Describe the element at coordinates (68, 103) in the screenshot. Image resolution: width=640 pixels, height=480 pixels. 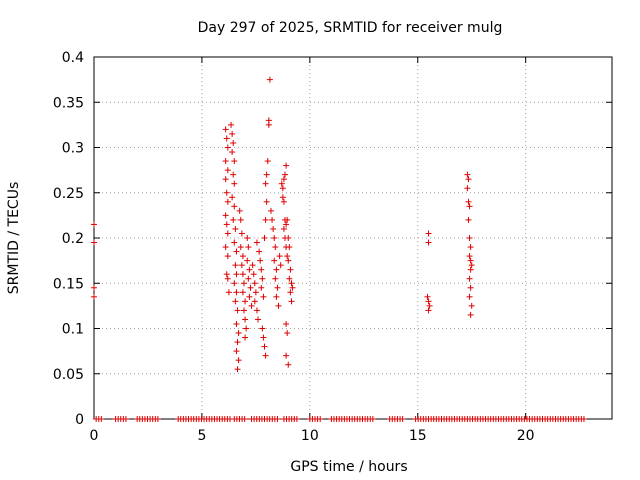
I see `y-tick-label: 0.35` at that location.